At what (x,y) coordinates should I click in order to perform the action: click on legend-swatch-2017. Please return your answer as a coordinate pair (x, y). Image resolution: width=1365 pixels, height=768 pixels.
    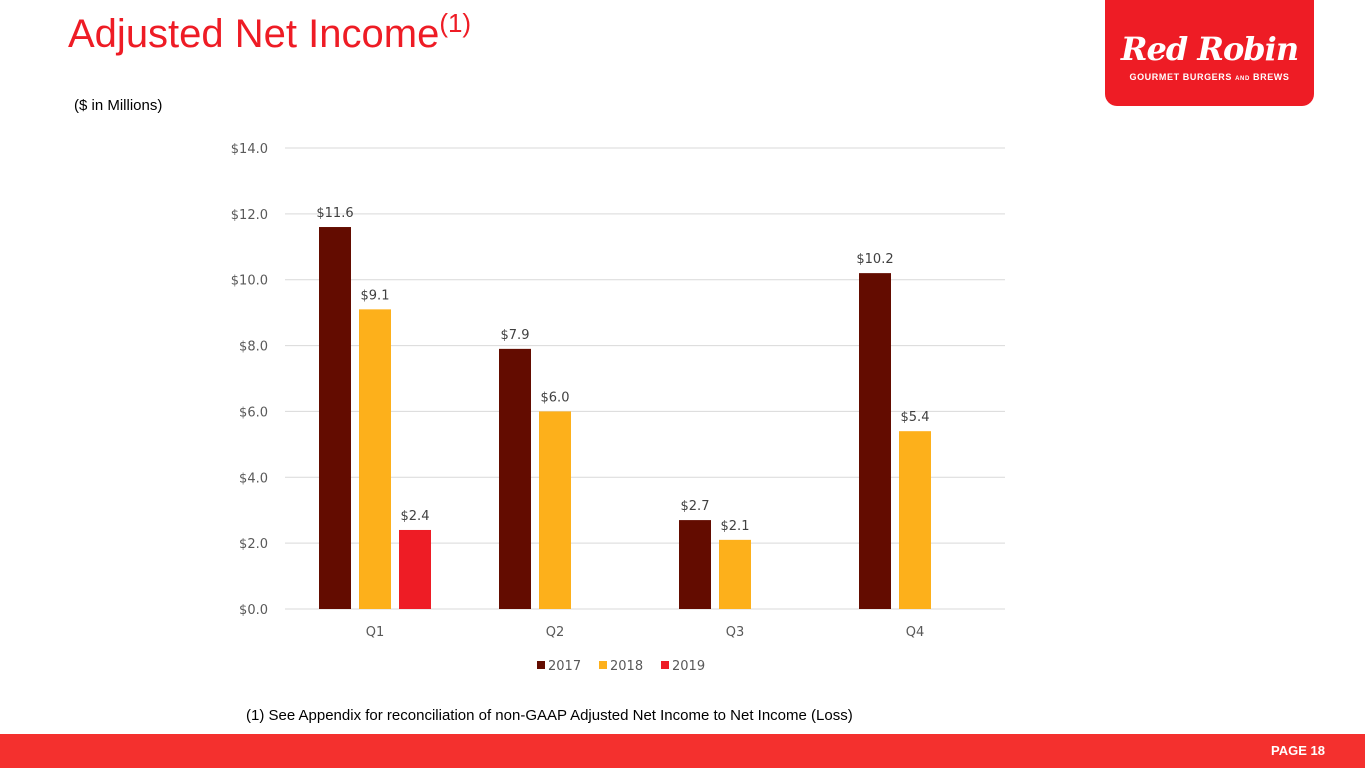
    Looking at the image, I should click on (541, 665).